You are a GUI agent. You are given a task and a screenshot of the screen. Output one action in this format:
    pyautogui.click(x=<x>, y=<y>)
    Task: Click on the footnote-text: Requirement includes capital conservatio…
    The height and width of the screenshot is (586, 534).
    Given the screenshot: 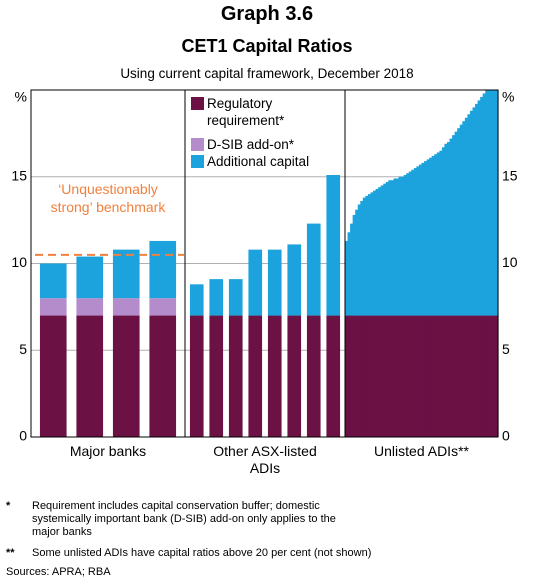 What is the action you would take?
    pyautogui.click(x=184, y=519)
    